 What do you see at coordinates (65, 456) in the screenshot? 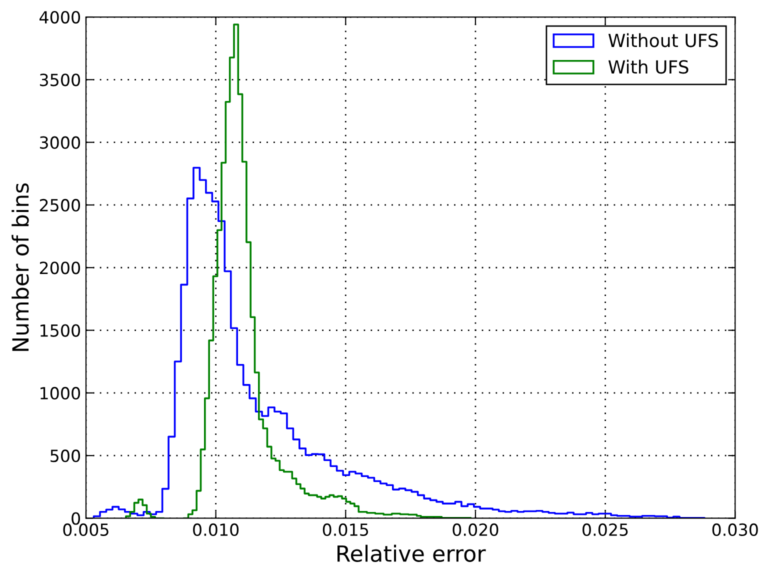
I see `y-tick-label: 500` at bounding box center [65, 456].